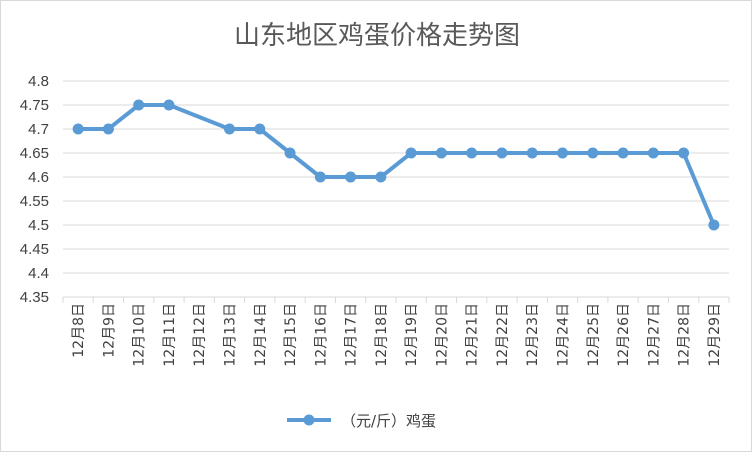 This screenshot has width=752, height=452. Describe the element at coordinates (533, 335) in the screenshot. I see `x-tick-label: 12月23日` at that location.